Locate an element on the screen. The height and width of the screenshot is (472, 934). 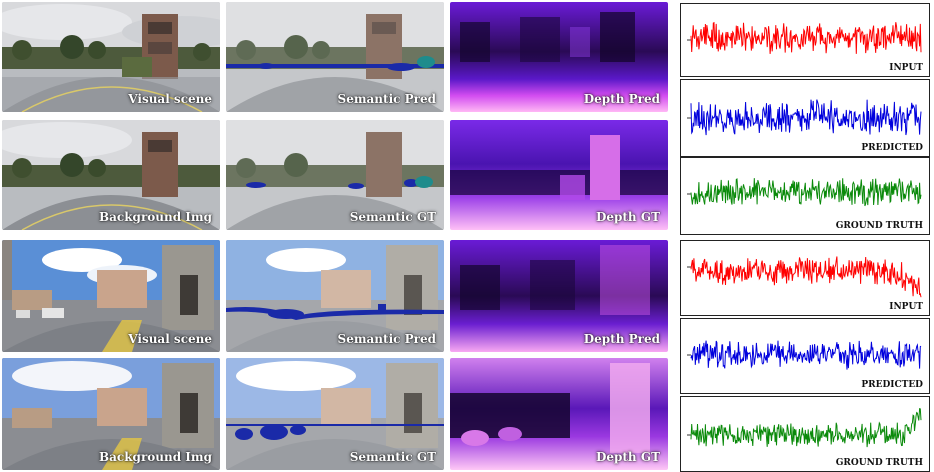
visual-scene-panel-2: Visual scene is located at coordinates (111, 296).